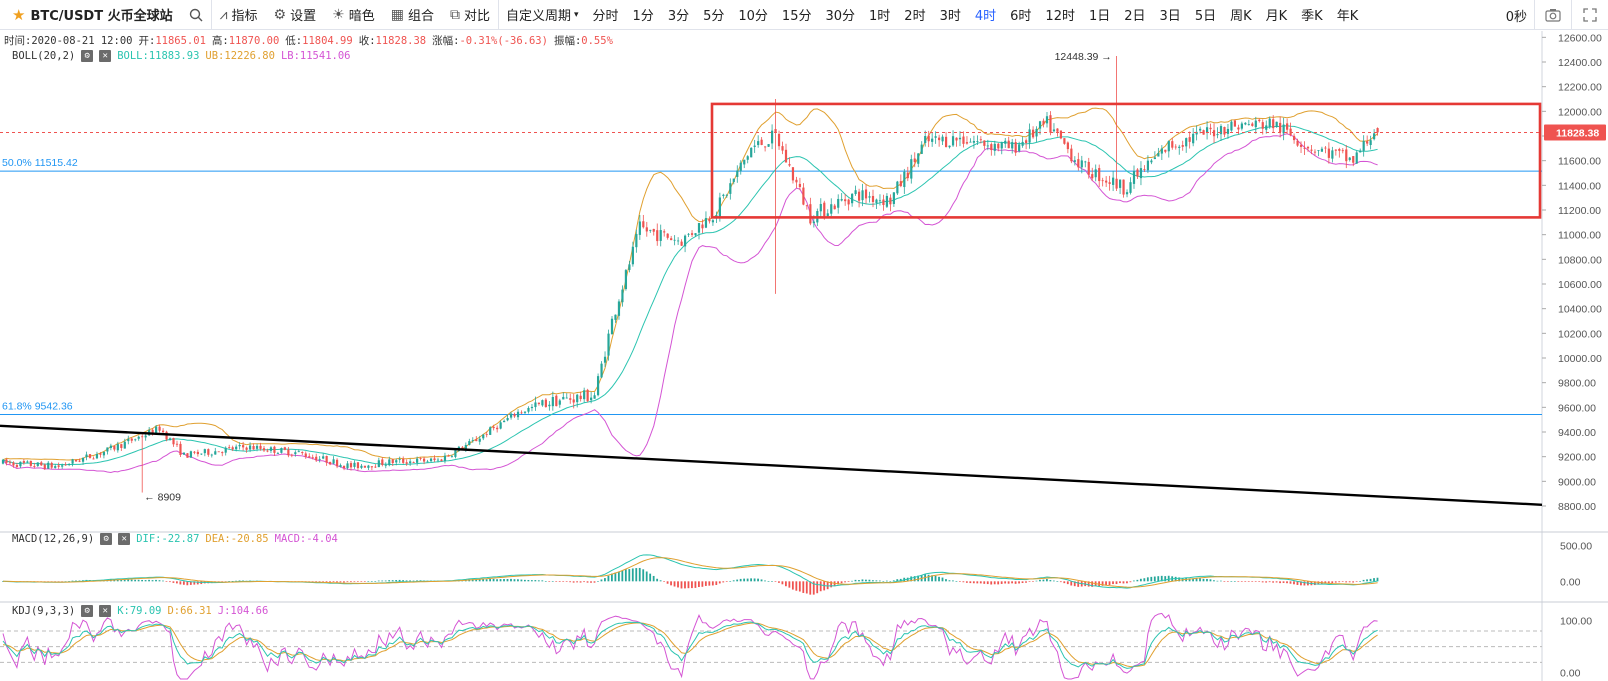 The image size is (1608, 681). Describe the element at coordinates (950, 16) in the screenshot. I see `period-tab: 3时` at that location.